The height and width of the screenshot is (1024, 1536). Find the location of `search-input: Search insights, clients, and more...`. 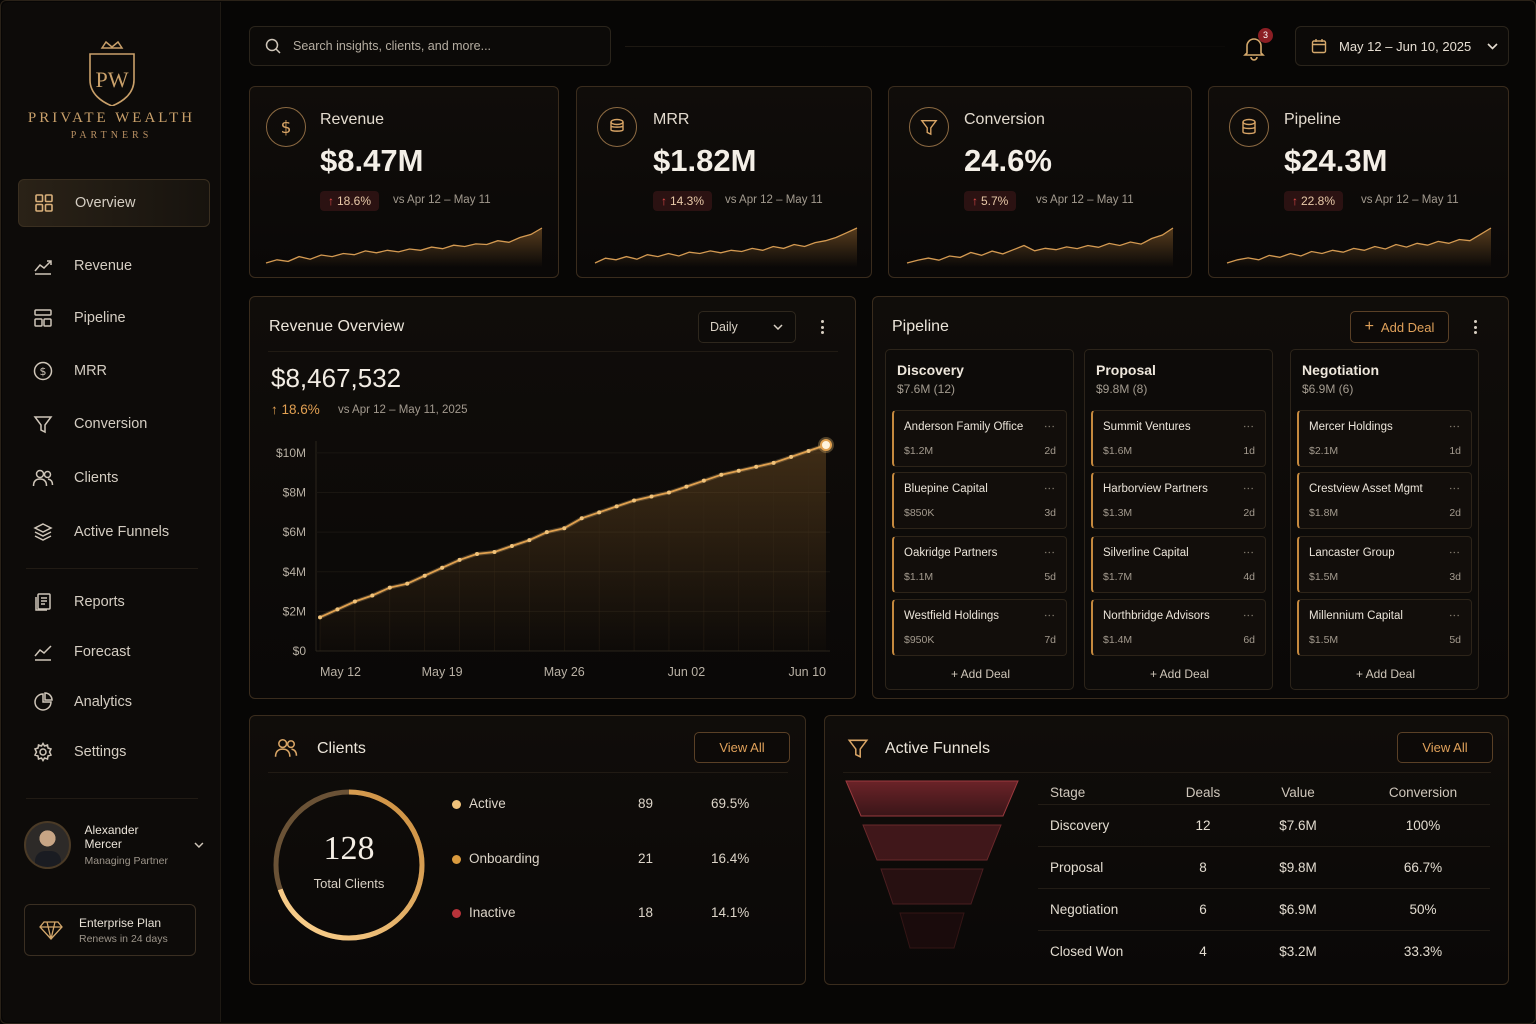

search-input: Search insights, clients, and more... is located at coordinates (430, 46).